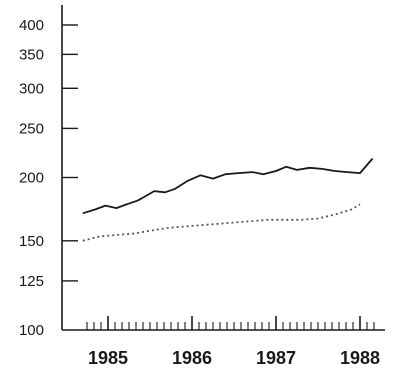  What do you see at coordinates (31, 88) in the screenshot?
I see `y-tick-label-300: 300` at bounding box center [31, 88].